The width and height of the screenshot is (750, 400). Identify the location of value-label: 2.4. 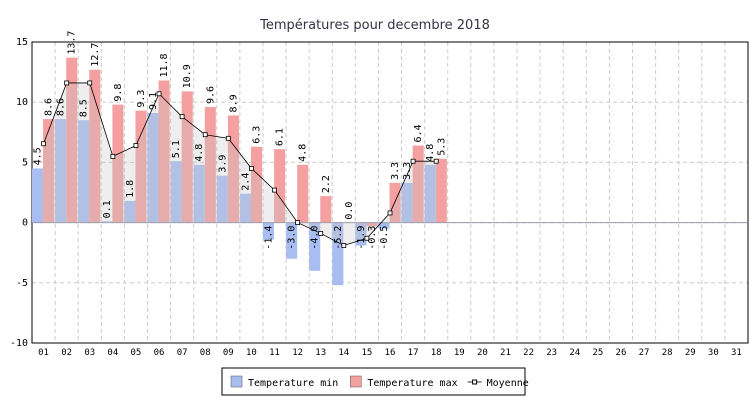
(245, 182).